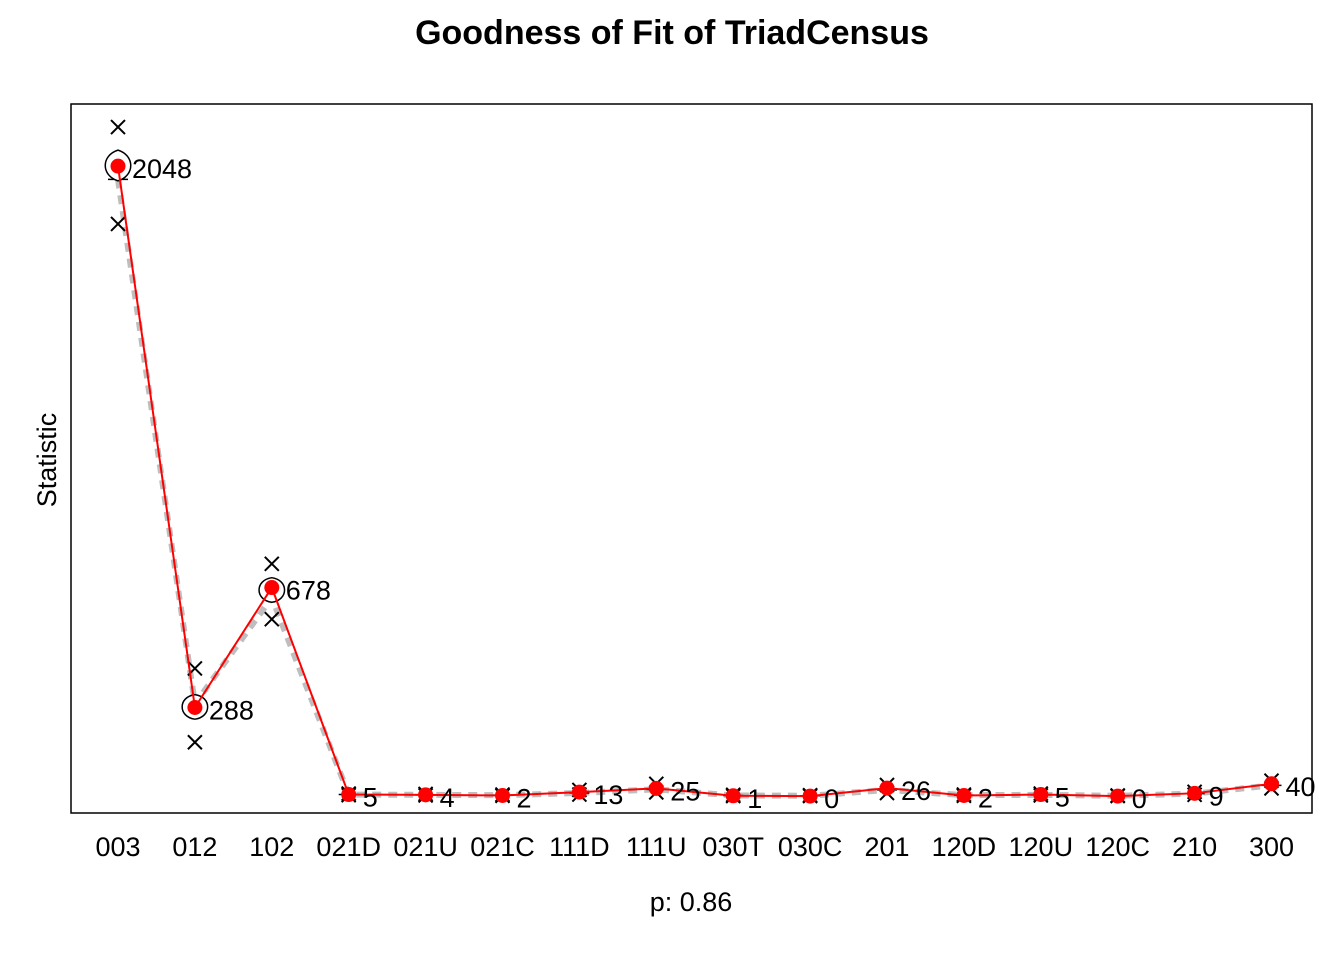 The width and height of the screenshot is (1344, 960). Describe the element at coordinates (831, 799) in the screenshot. I see `data-label-030C: 0` at that location.